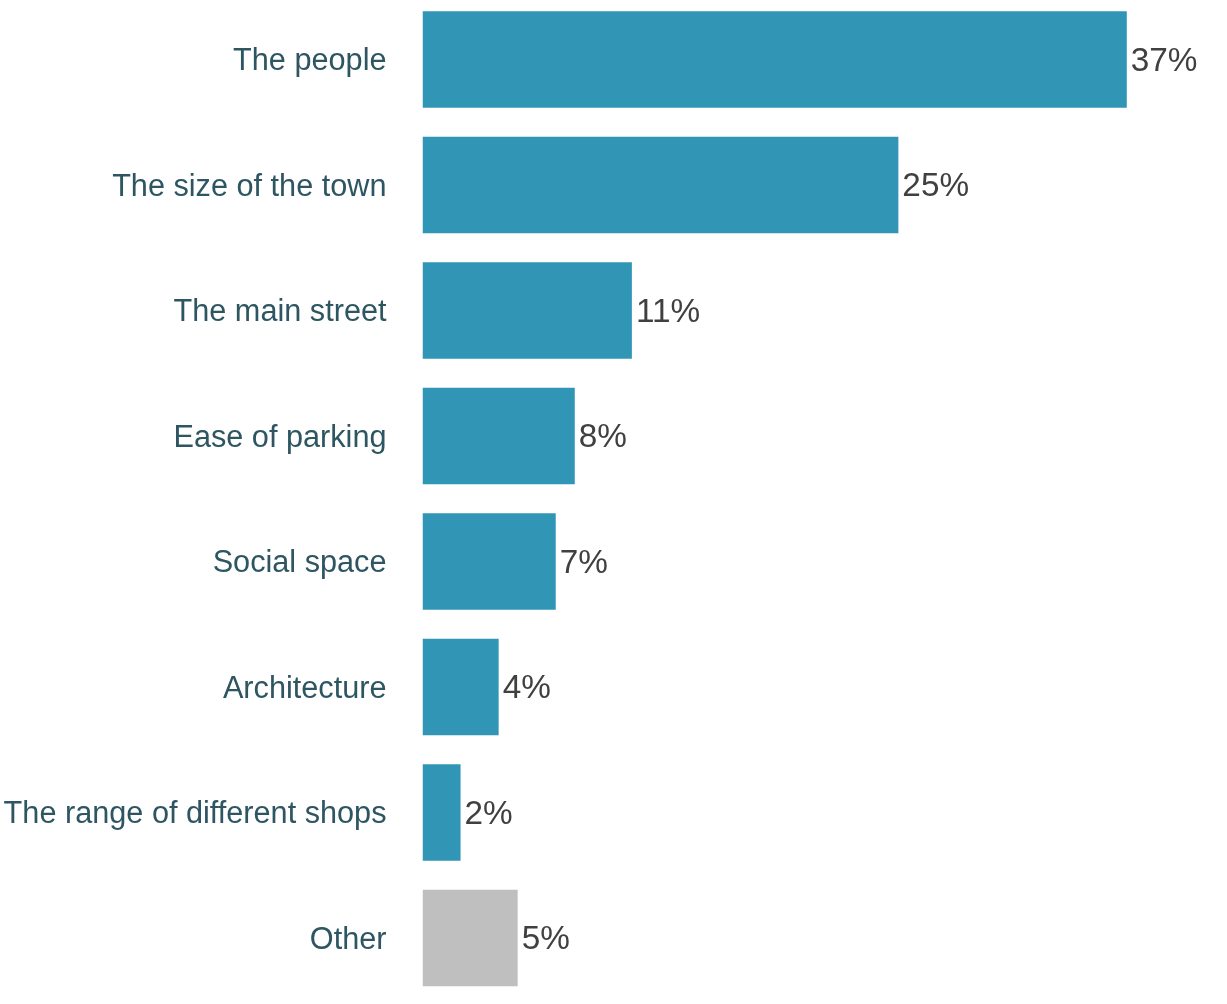 Image resolution: width=1227 pixels, height=1004 pixels. I want to click on data-label: 25%, so click(936, 185).